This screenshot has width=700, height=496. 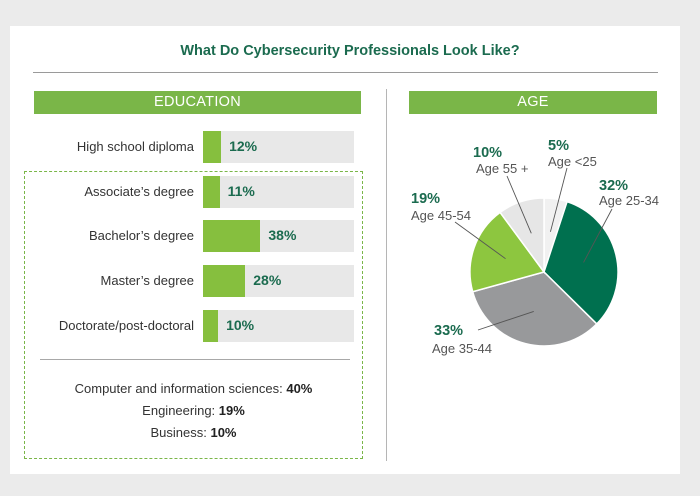 I want to click on bar-value-label: 38%, so click(x=282, y=235).